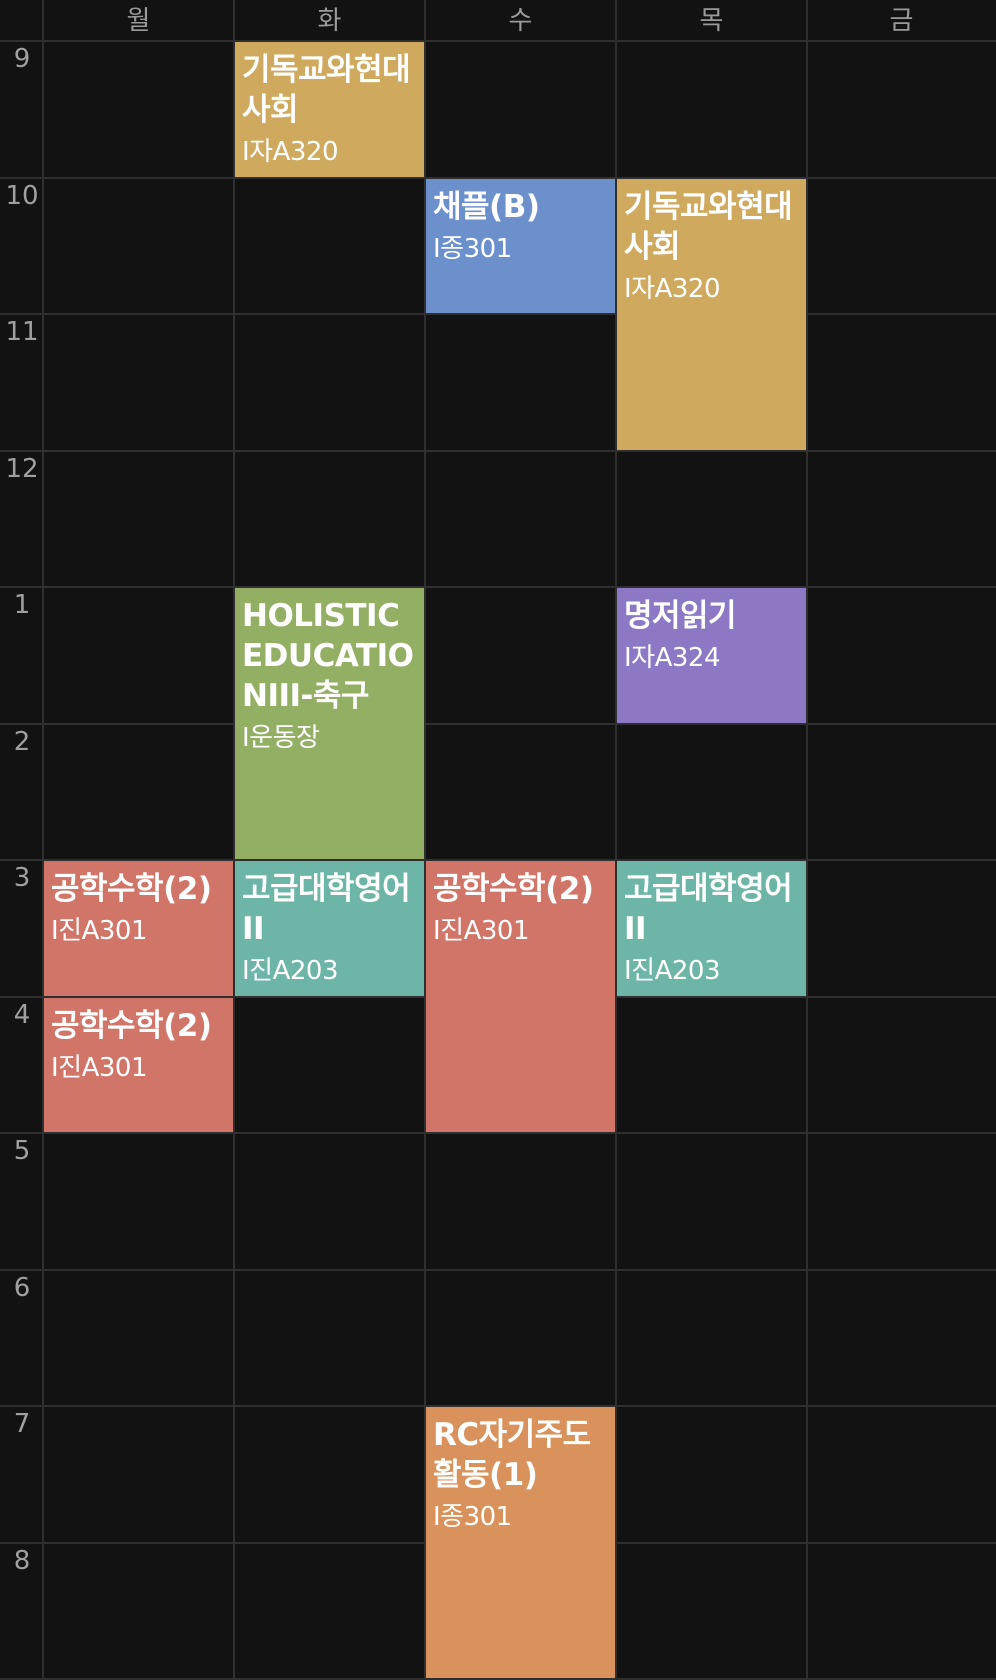 The width and height of the screenshot is (996, 1680). Describe the element at coordinates (512, 1455) in the screenshot. I see `course-title: RC자기주도활동(1)` at that location.